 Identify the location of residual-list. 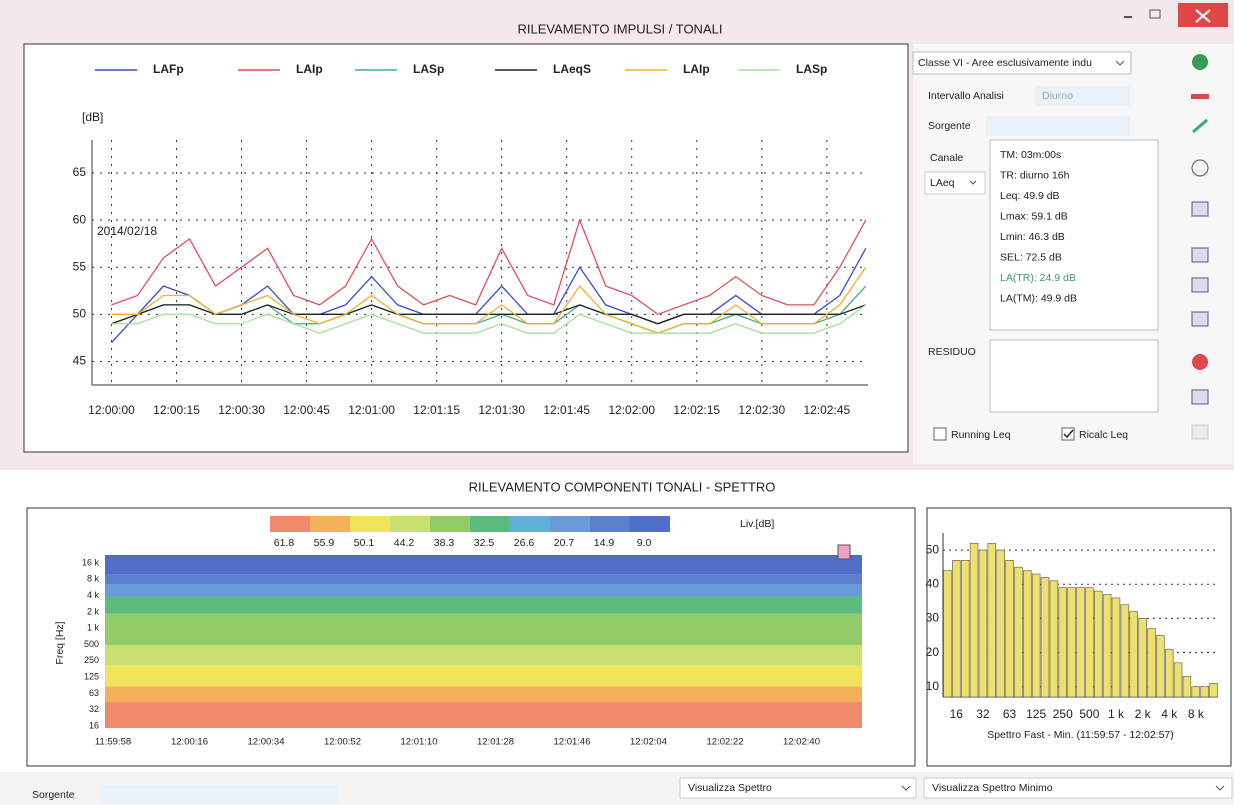
(1074, 376).